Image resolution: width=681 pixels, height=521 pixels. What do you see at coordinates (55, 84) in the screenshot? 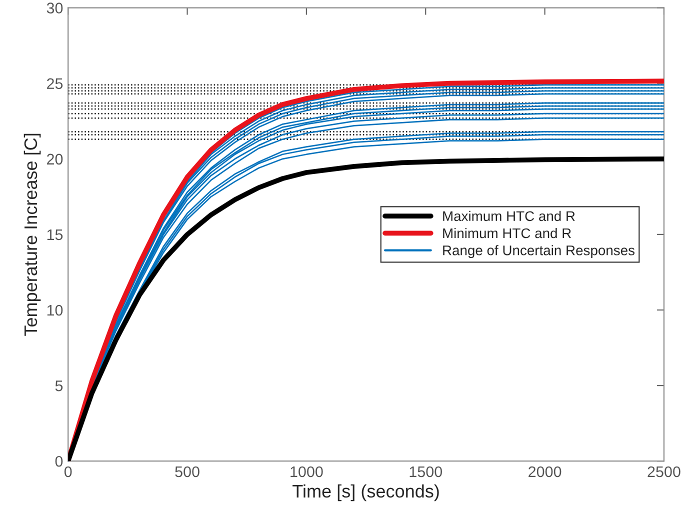
I see `y-tick-label: 25` at bounding box center [55, 84].